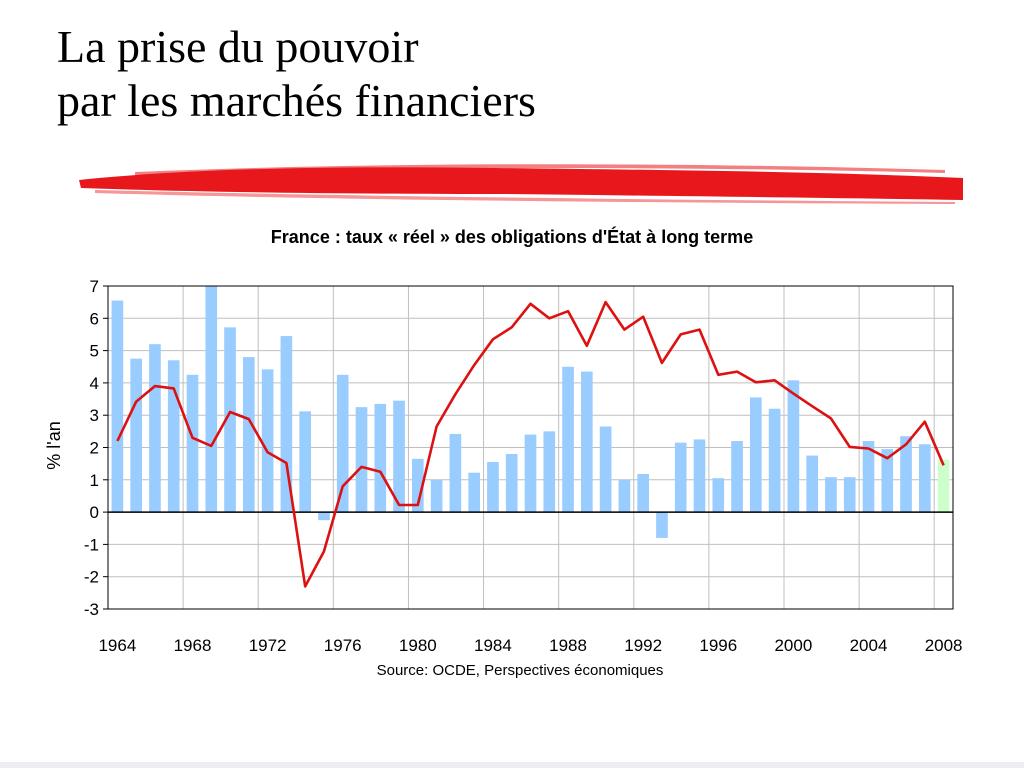 The height and width of the screenshot is (768, 1024). What do you see at coordinates (94, 286) in the screenshot?
I see `y-tick-label: 7` at bounding box center [94, 286].